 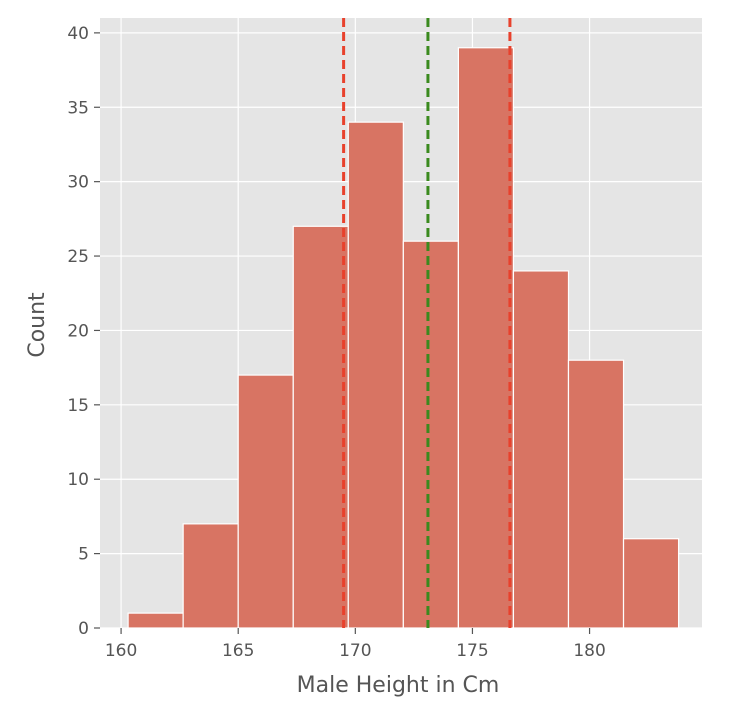 I want to click on y-tick-label: 30, so click(x=78, y=183).